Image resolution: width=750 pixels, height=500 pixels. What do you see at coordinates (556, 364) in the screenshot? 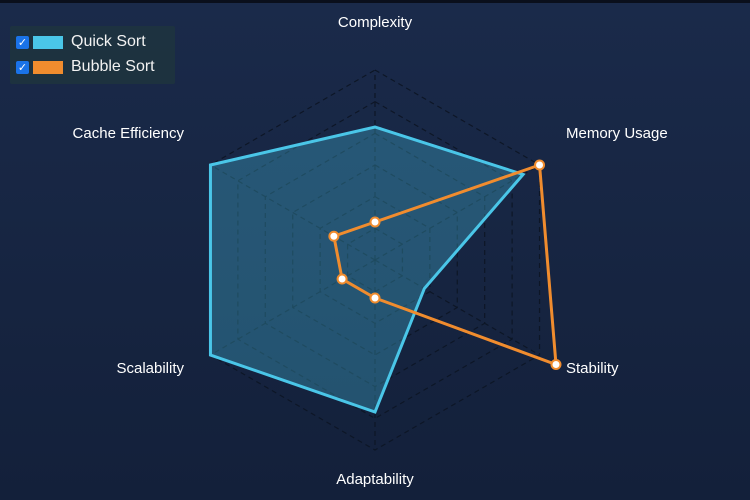
I see `point-bubble-sort-stability` at bounding box center [556, 364].